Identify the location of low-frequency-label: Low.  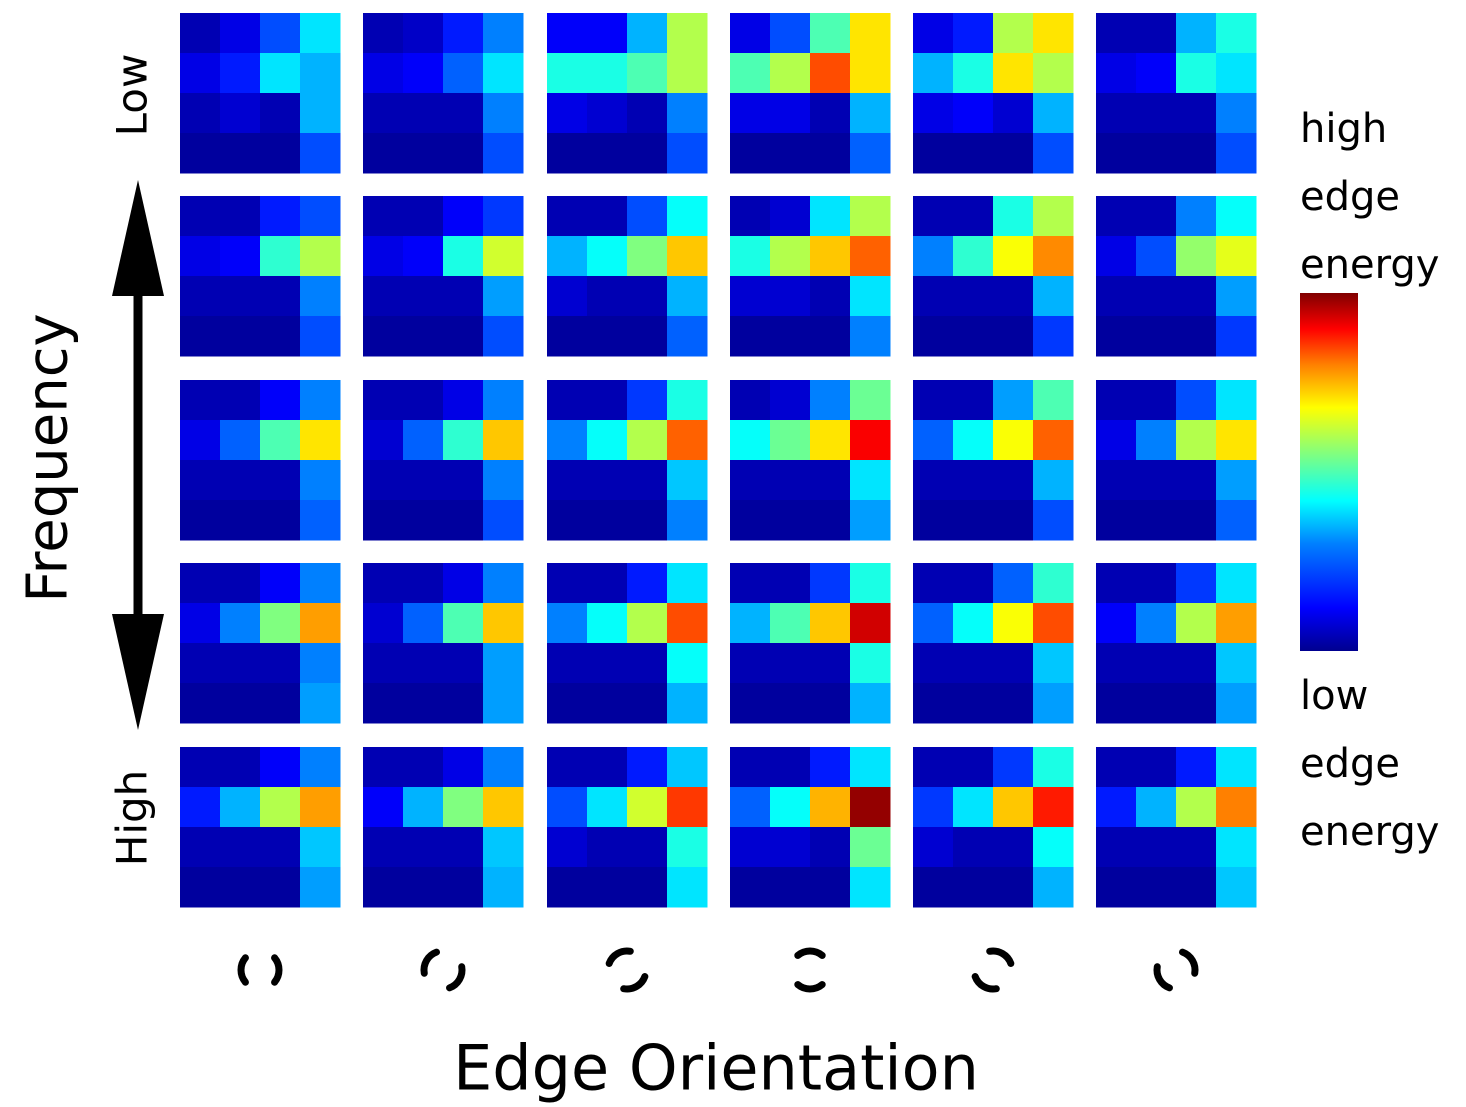
(132, 95).